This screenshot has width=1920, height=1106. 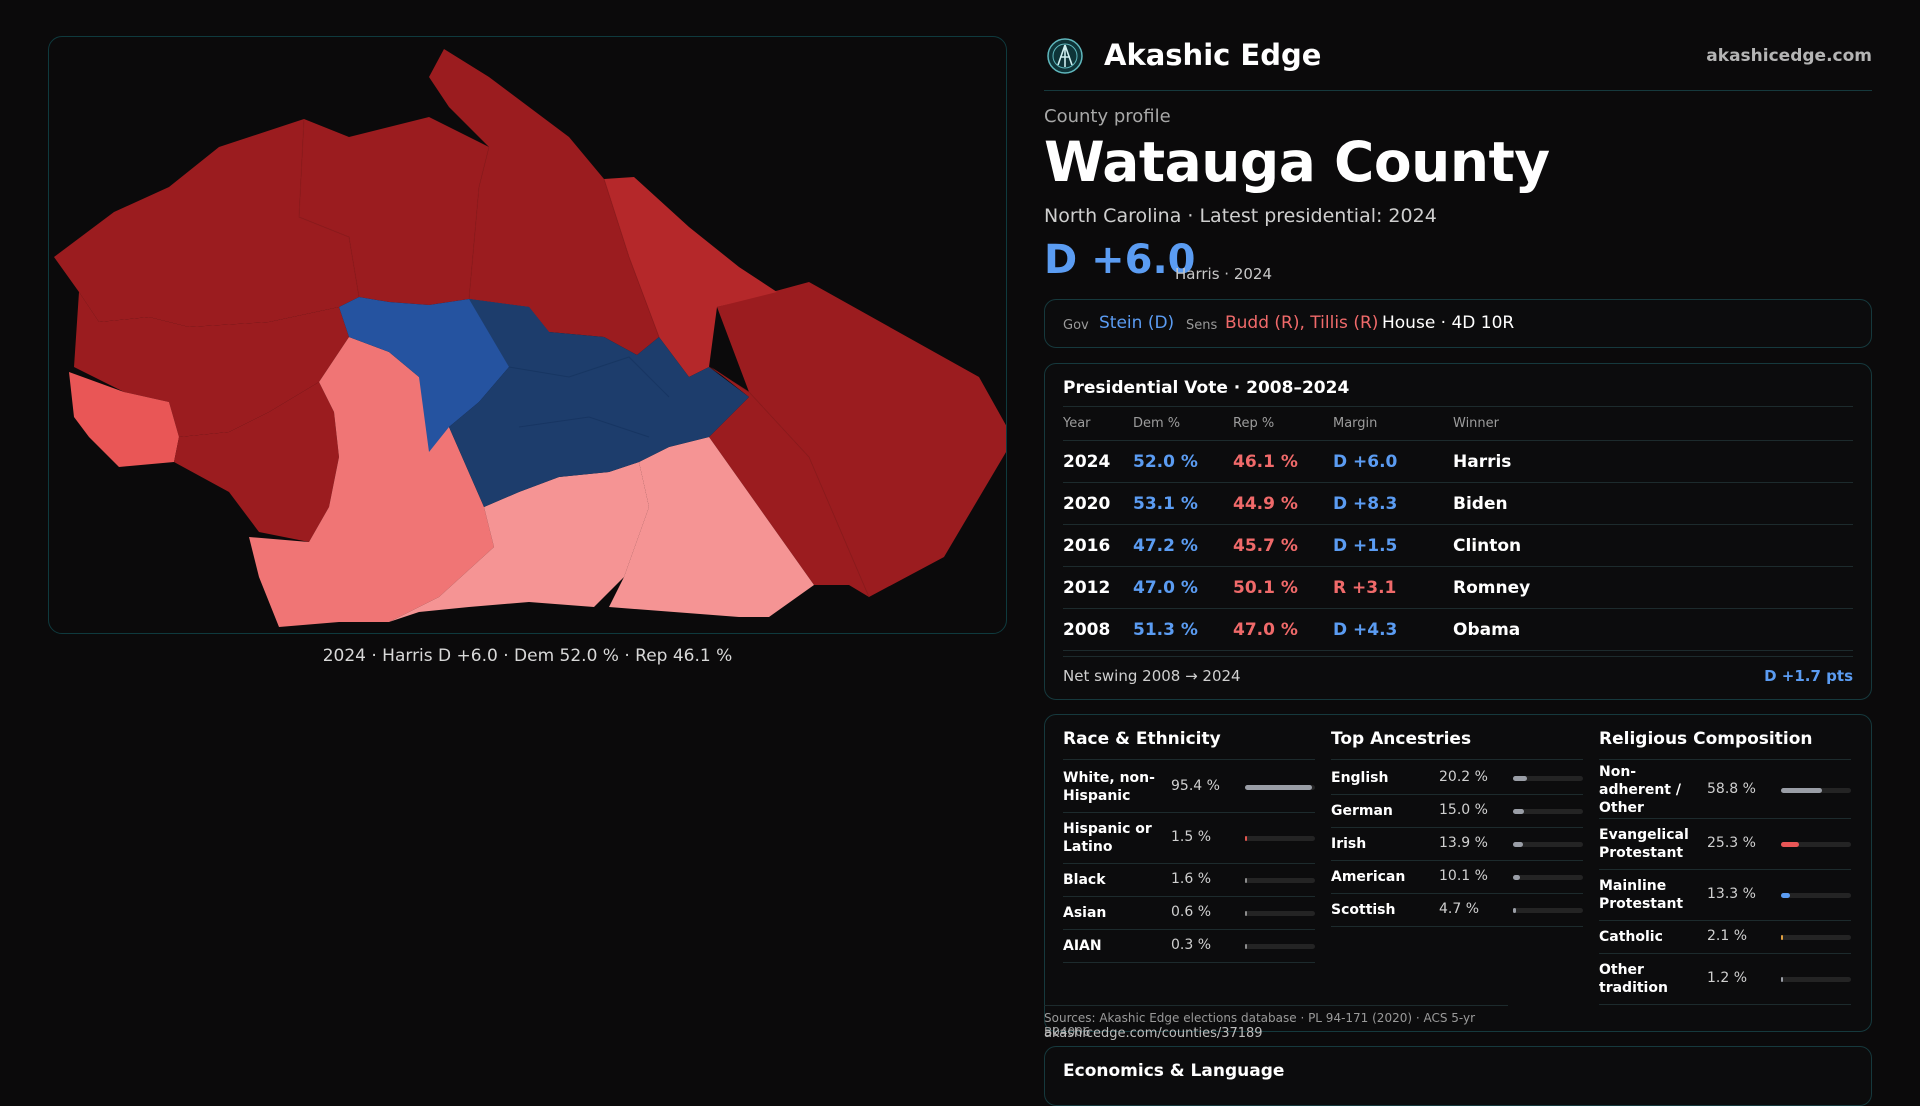 What do you see at coordinates (1463, 777) in the screenshot?
I see `list-item-percent: 20.2 %` at bounding box center [1463, 777].